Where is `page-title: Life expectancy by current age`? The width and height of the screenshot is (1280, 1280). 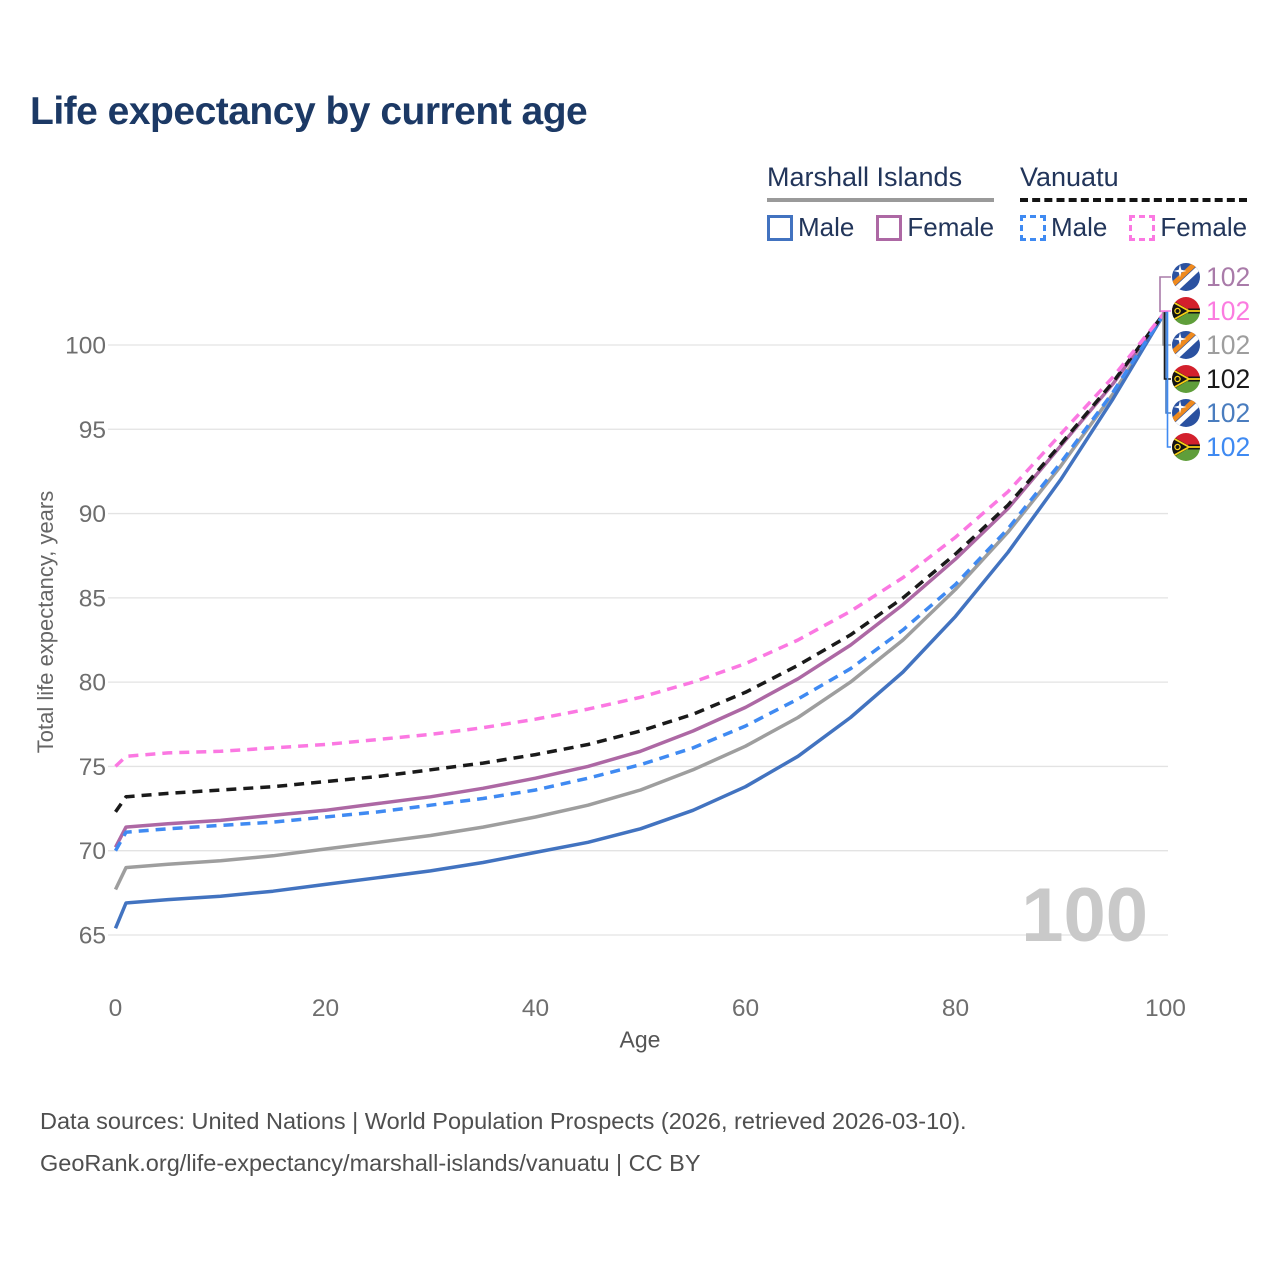 page-title: Life expectancy by current age is located at coordinates (309, 111).